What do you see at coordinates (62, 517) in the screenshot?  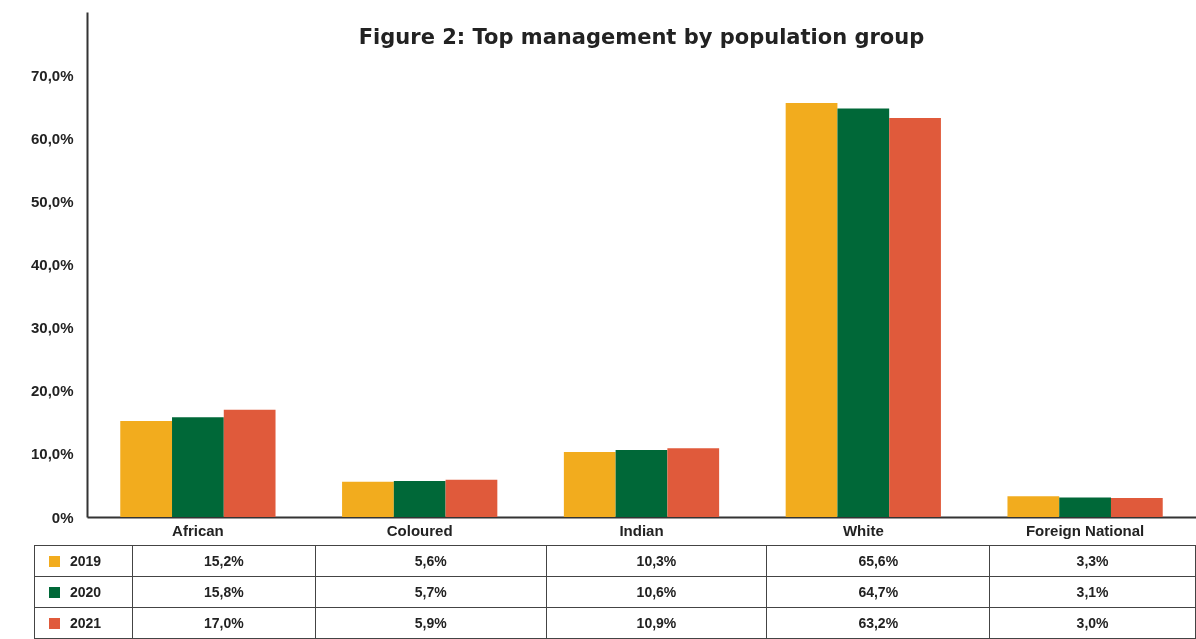 I see `y-tick-label: 0%` at bounding box center [62, 517].